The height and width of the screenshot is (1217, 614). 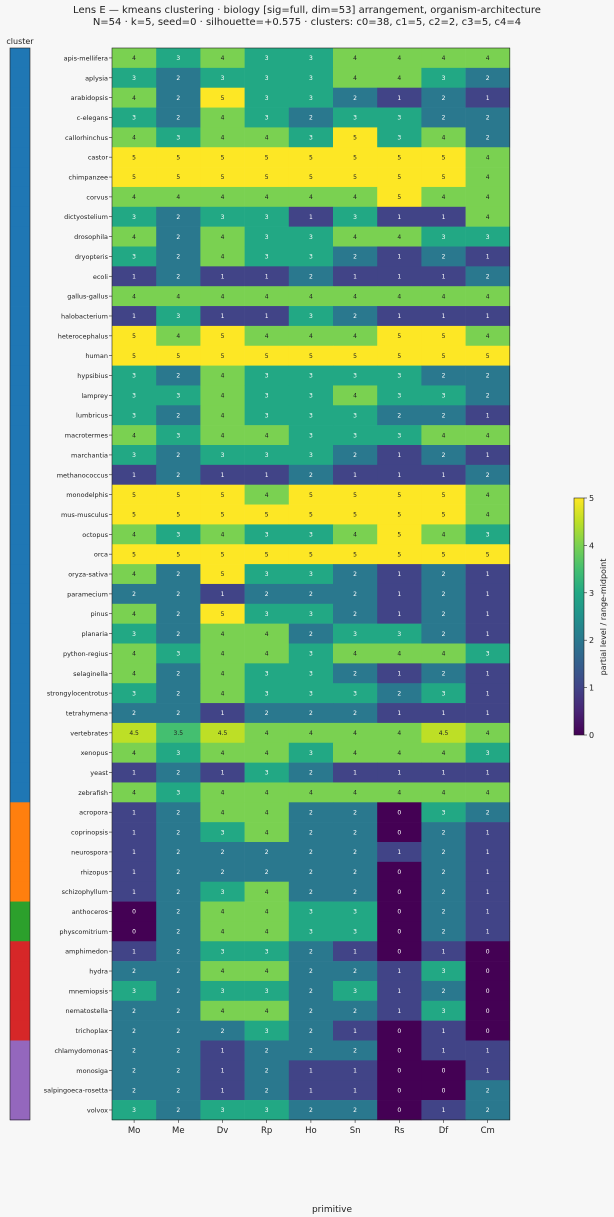 I want to click on row-label: salpingoeca-rosetta, so click(x=76, y=1091).